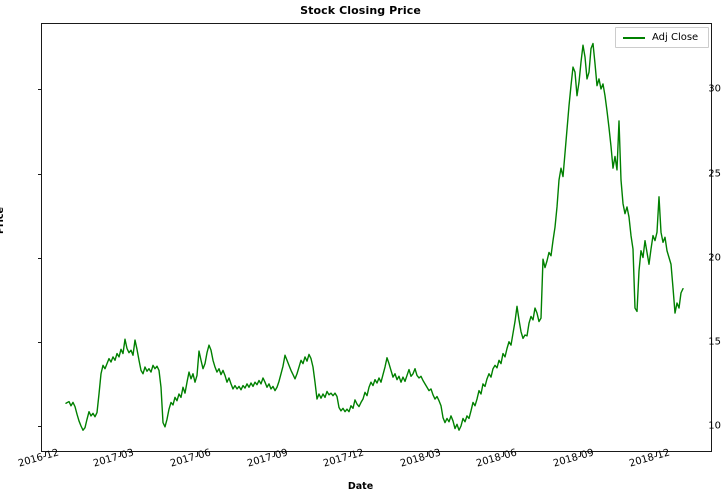  What do you see at coordinates (714, 89) in the screenshot?
I see `y-tick-label: 30` at bounding box center [714, 89].